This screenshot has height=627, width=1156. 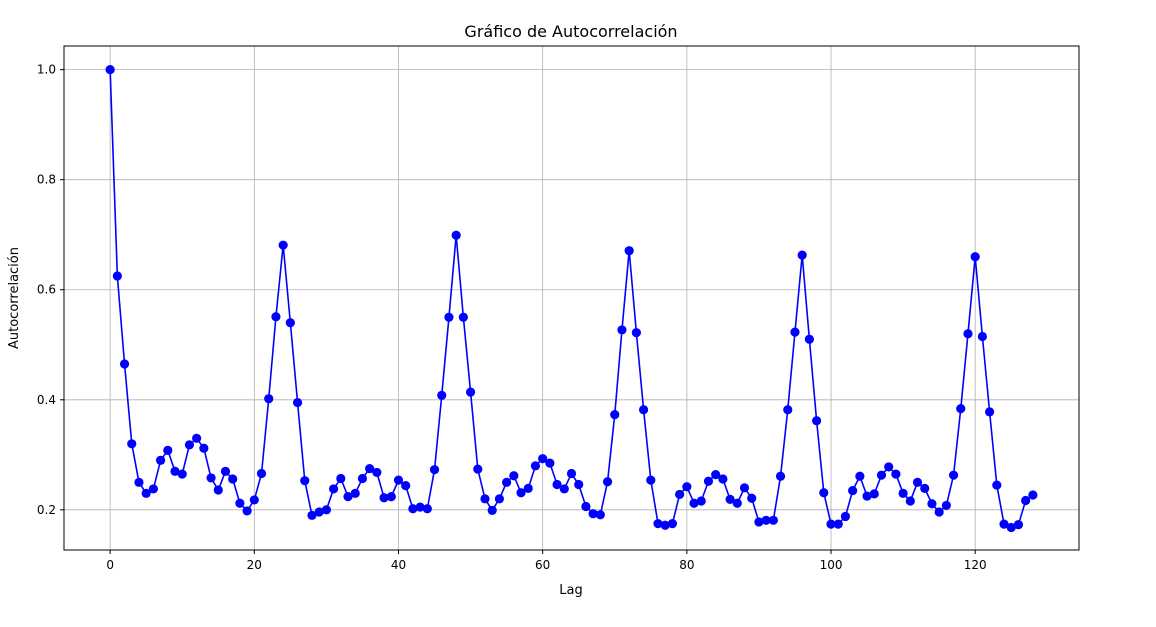 I want to click on x-axis-label: Lag, so click(x=570, y=590).